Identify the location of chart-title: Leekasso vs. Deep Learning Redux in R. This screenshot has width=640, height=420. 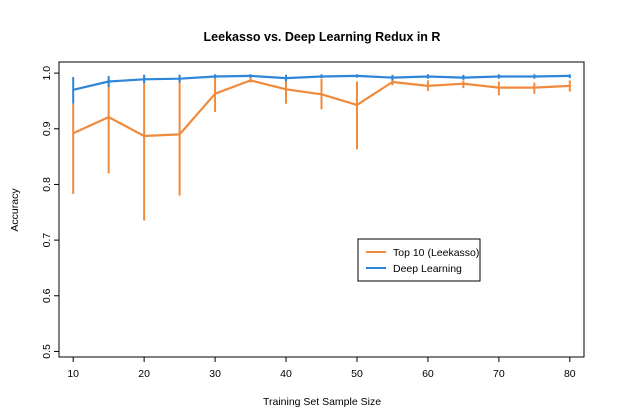
(322, 37).